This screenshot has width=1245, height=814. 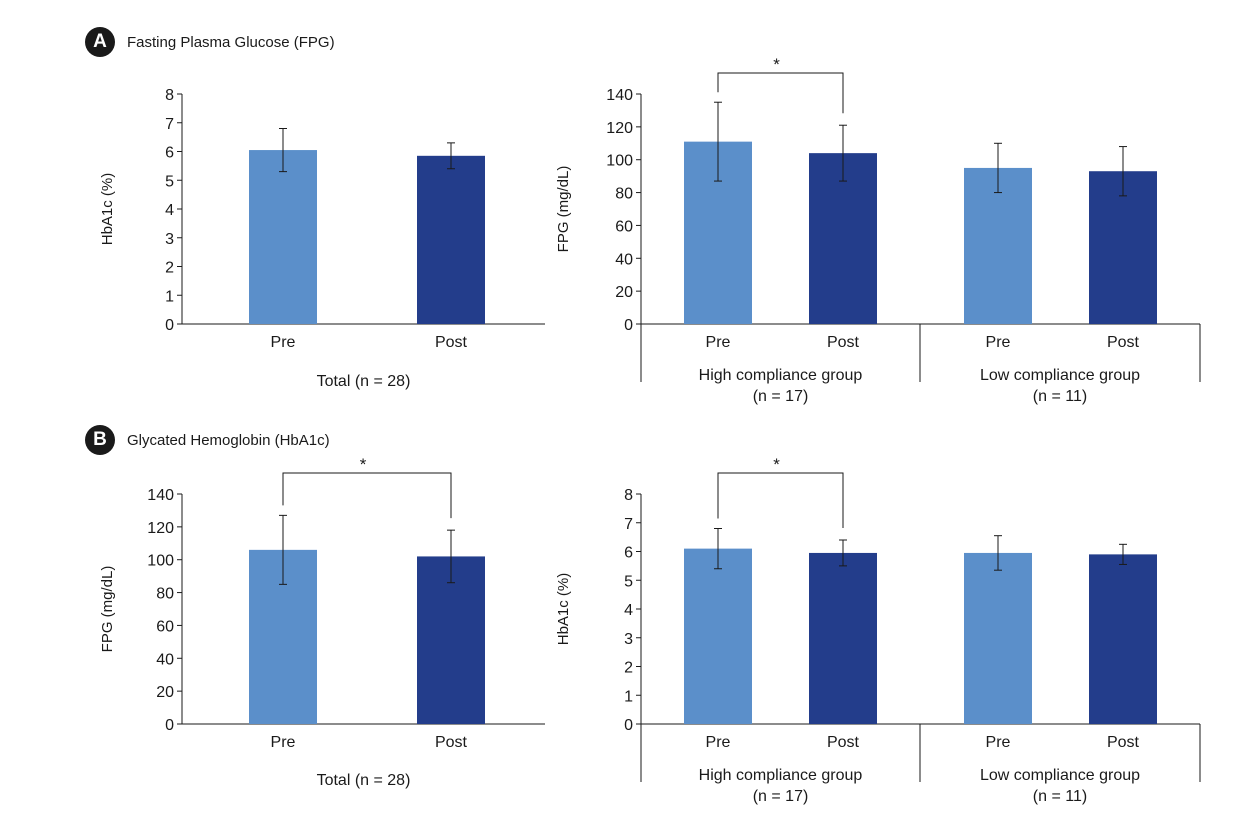 What do you see at coordinates (169, 153) in the screenshot?
I see `a-total-y-tick-label: 6` at bounding box center [169, 153].